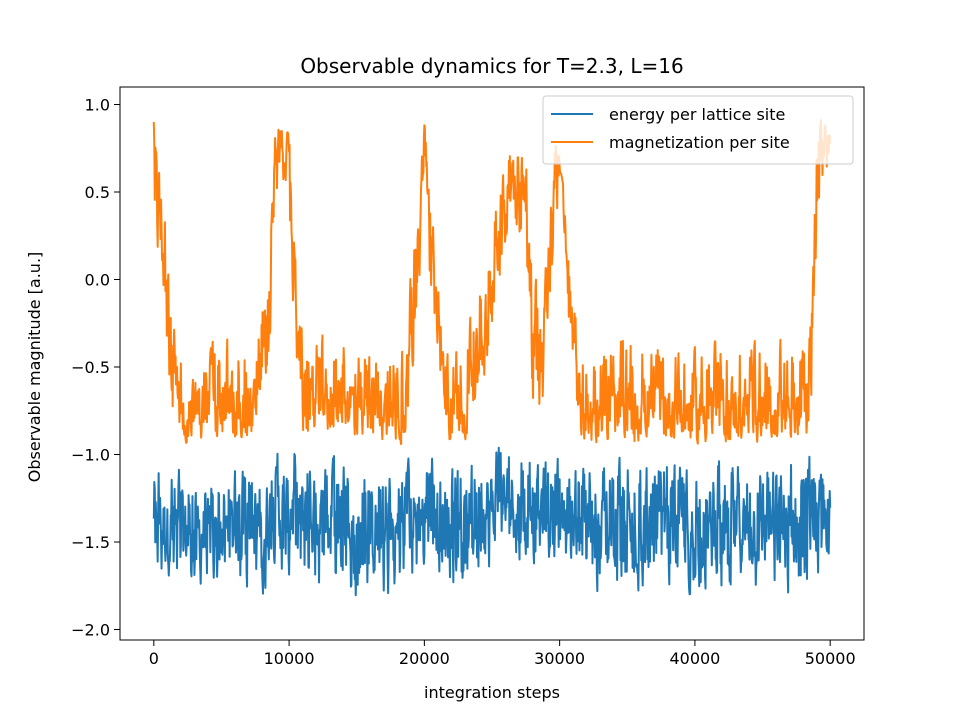 This screenshot has width=960, height=720. Describe the element at coordinates (97, 192) in the screenshot. I see `y-tick-label: 0.5` at that location.